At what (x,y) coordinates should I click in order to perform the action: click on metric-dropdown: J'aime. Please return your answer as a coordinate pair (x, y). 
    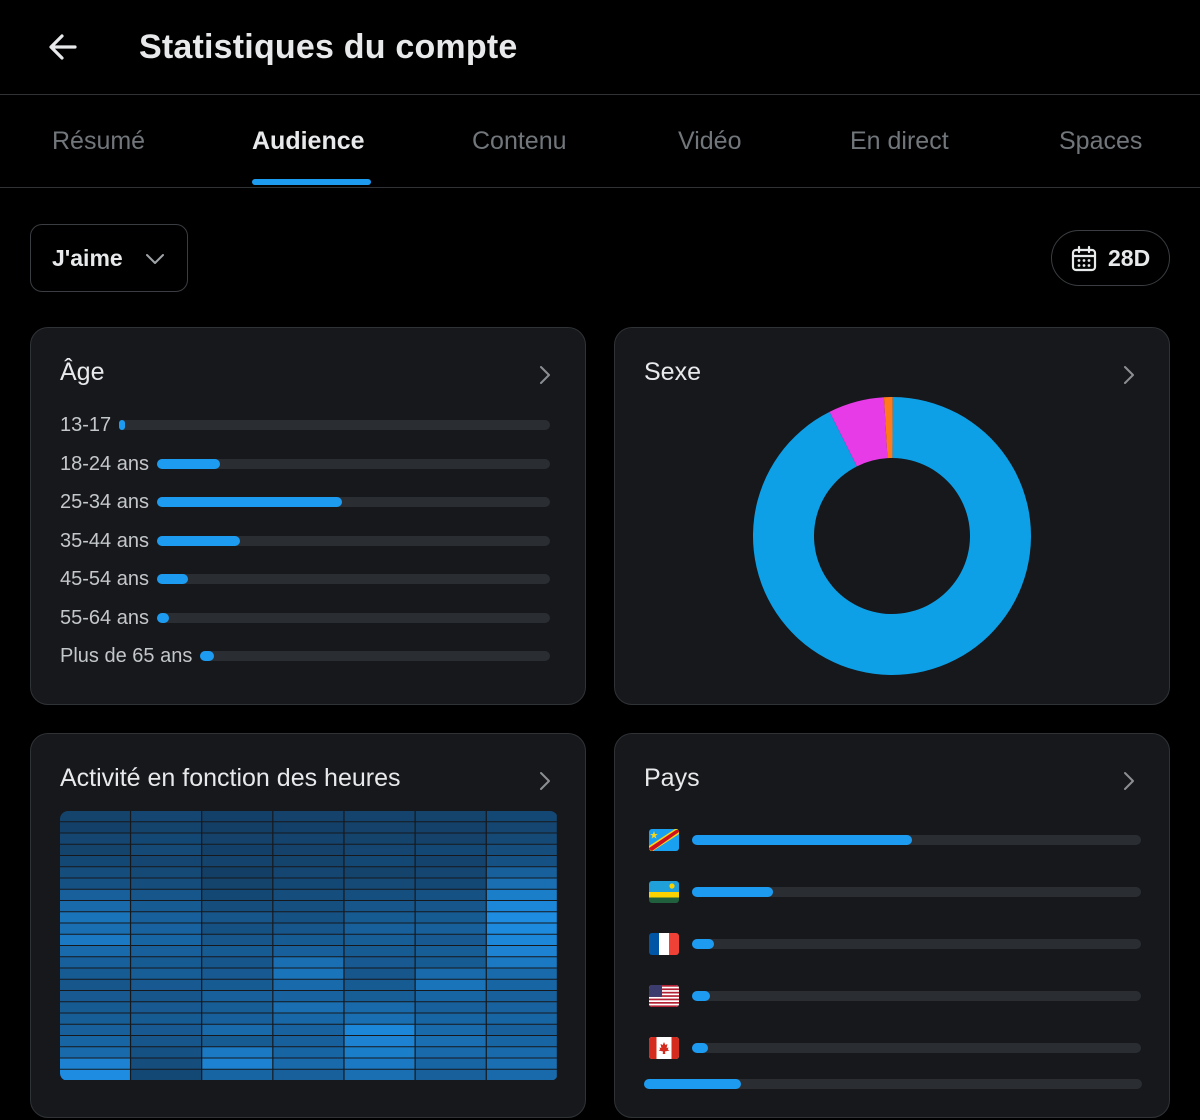
    Looking at the image, I should click on (109, 258).